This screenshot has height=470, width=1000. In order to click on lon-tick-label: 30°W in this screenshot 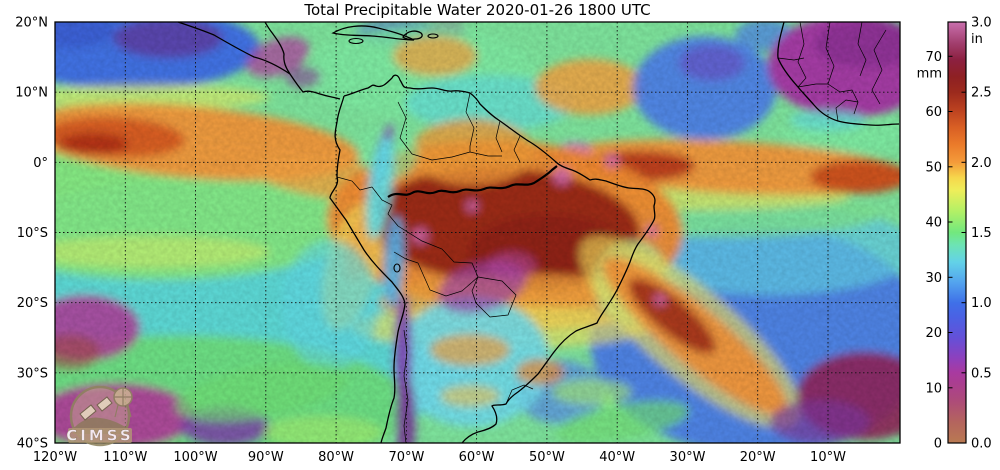, I will do `click(688, 457)`.